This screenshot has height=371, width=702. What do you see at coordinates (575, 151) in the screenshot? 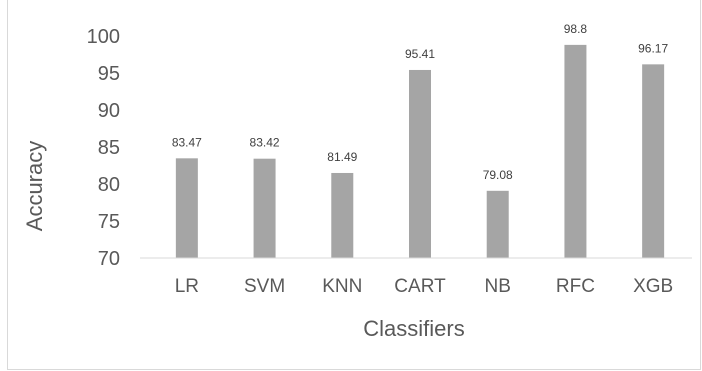
I see `bar-rfc` at bounding box center [575, 151].